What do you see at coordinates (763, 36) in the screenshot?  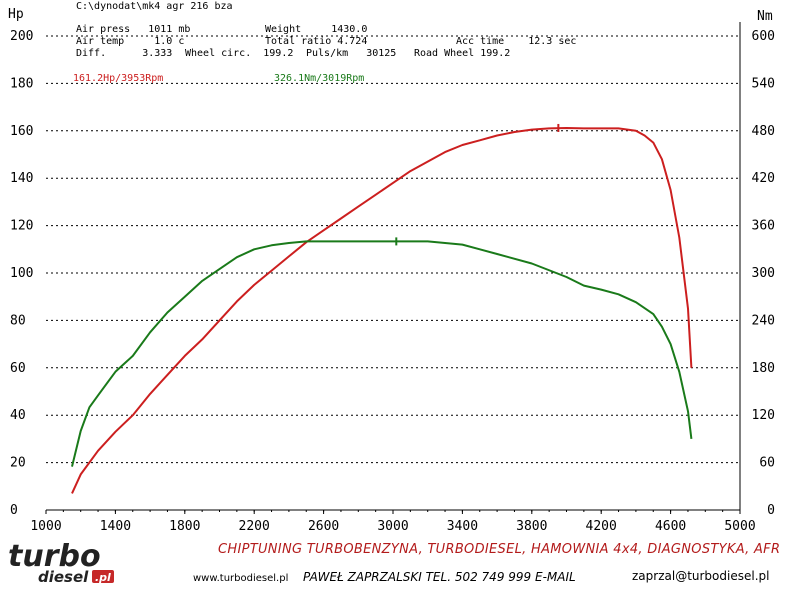 I see `y-right-tick-label: 600` at bounding box center [763, 36].